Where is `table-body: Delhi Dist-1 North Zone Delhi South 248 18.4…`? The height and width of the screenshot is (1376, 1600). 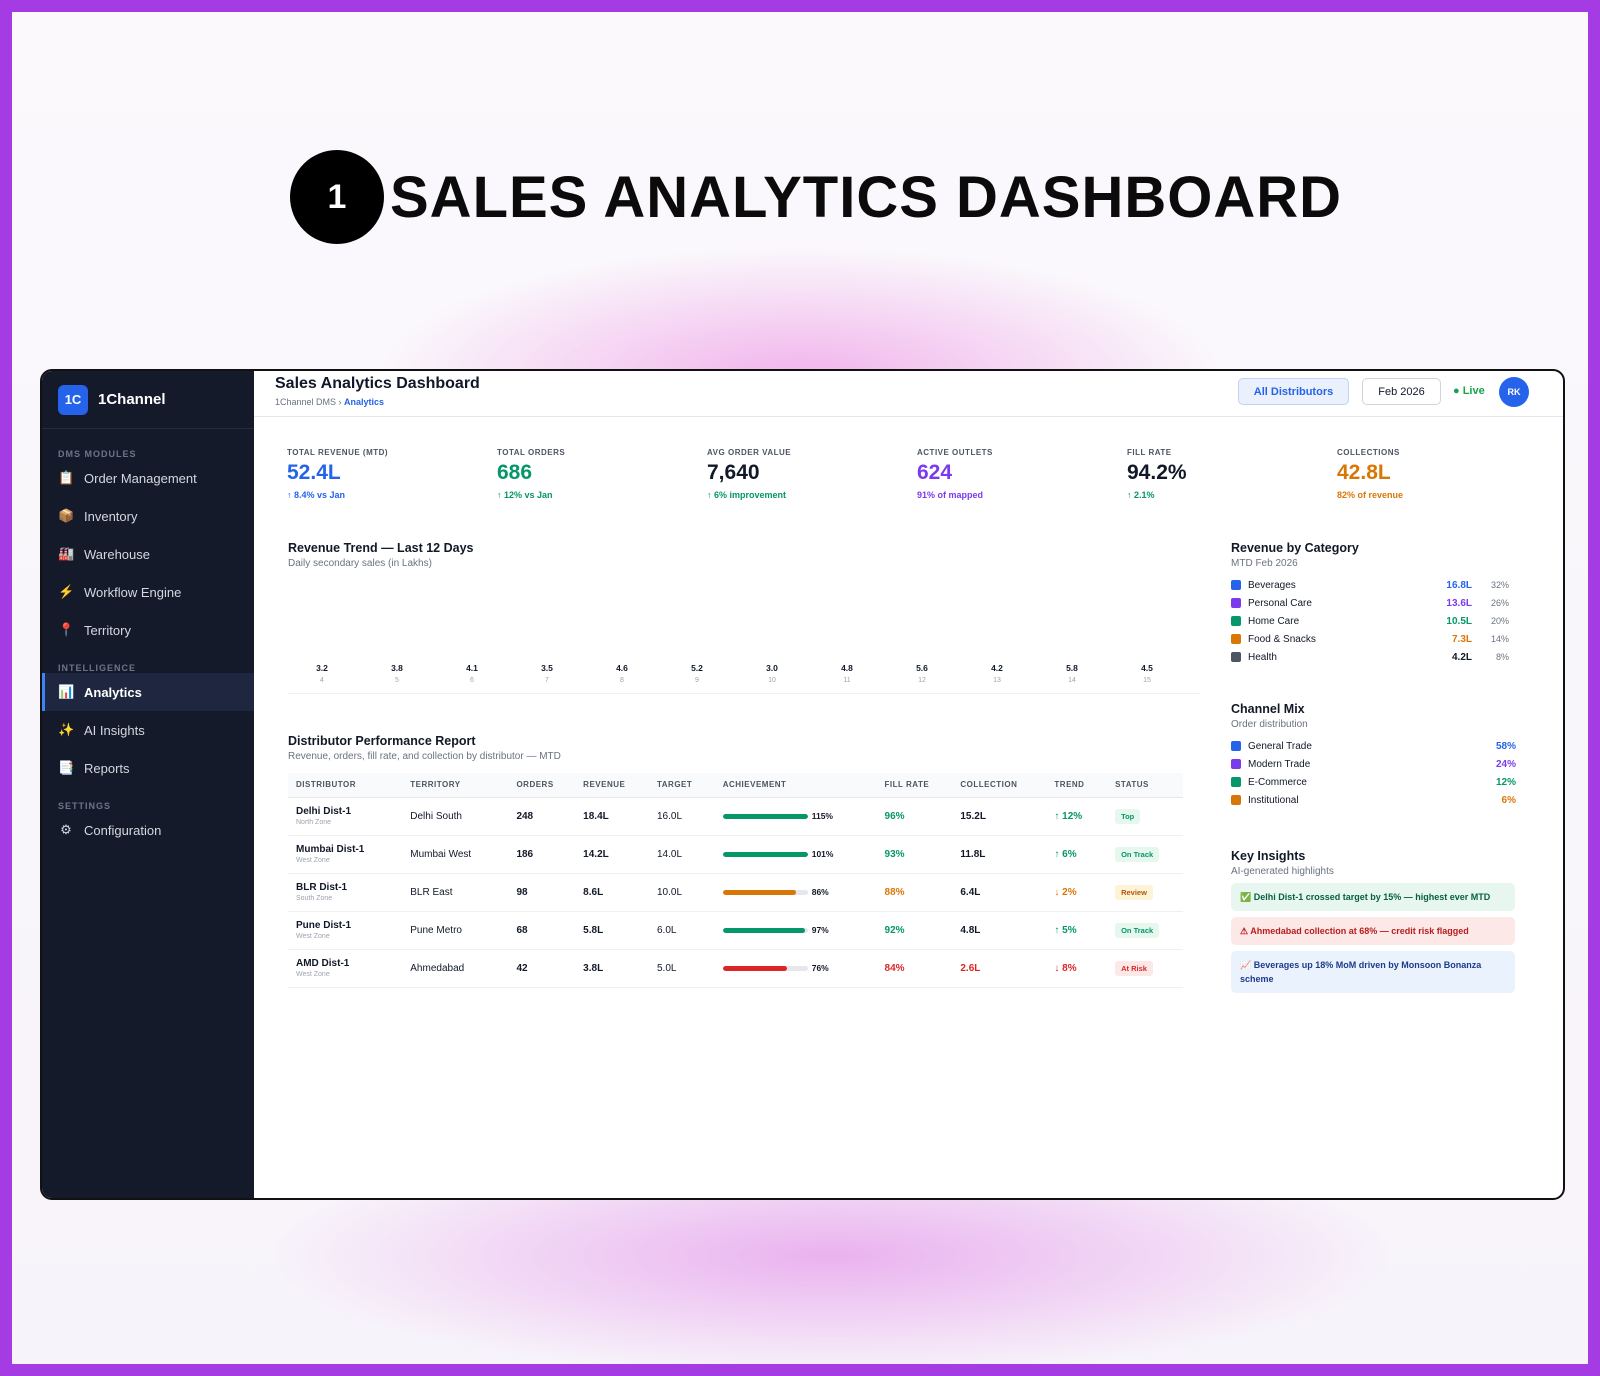
table-body: Delhi Dist-1 North Zone Delhi South 248 18.4… is located at coordinates (735, 892).